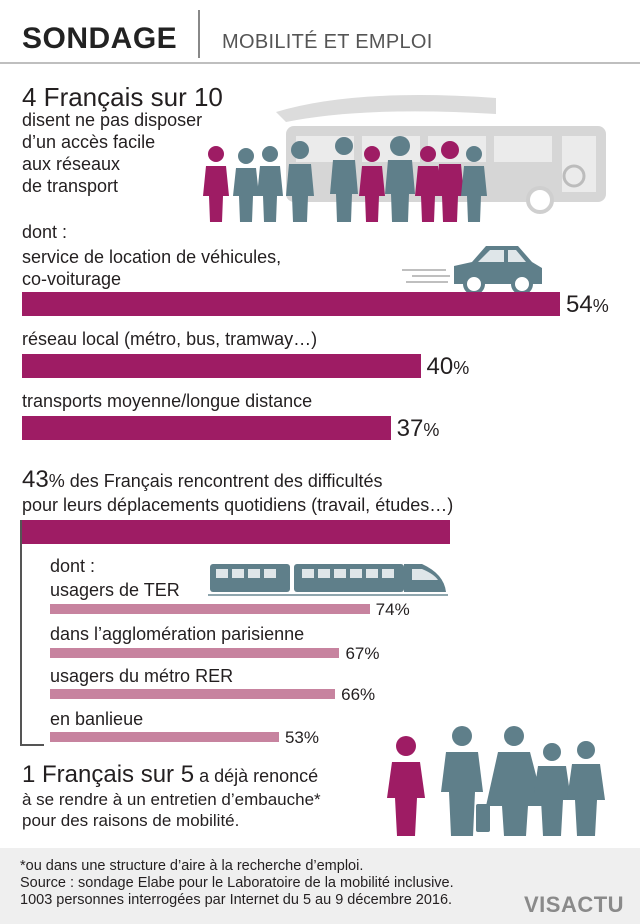 The image size is (640, 924). What do you see at coordinates (32, 745) in the screenshot?
I see `bracket-bottom` at bounding box center [32, 745].